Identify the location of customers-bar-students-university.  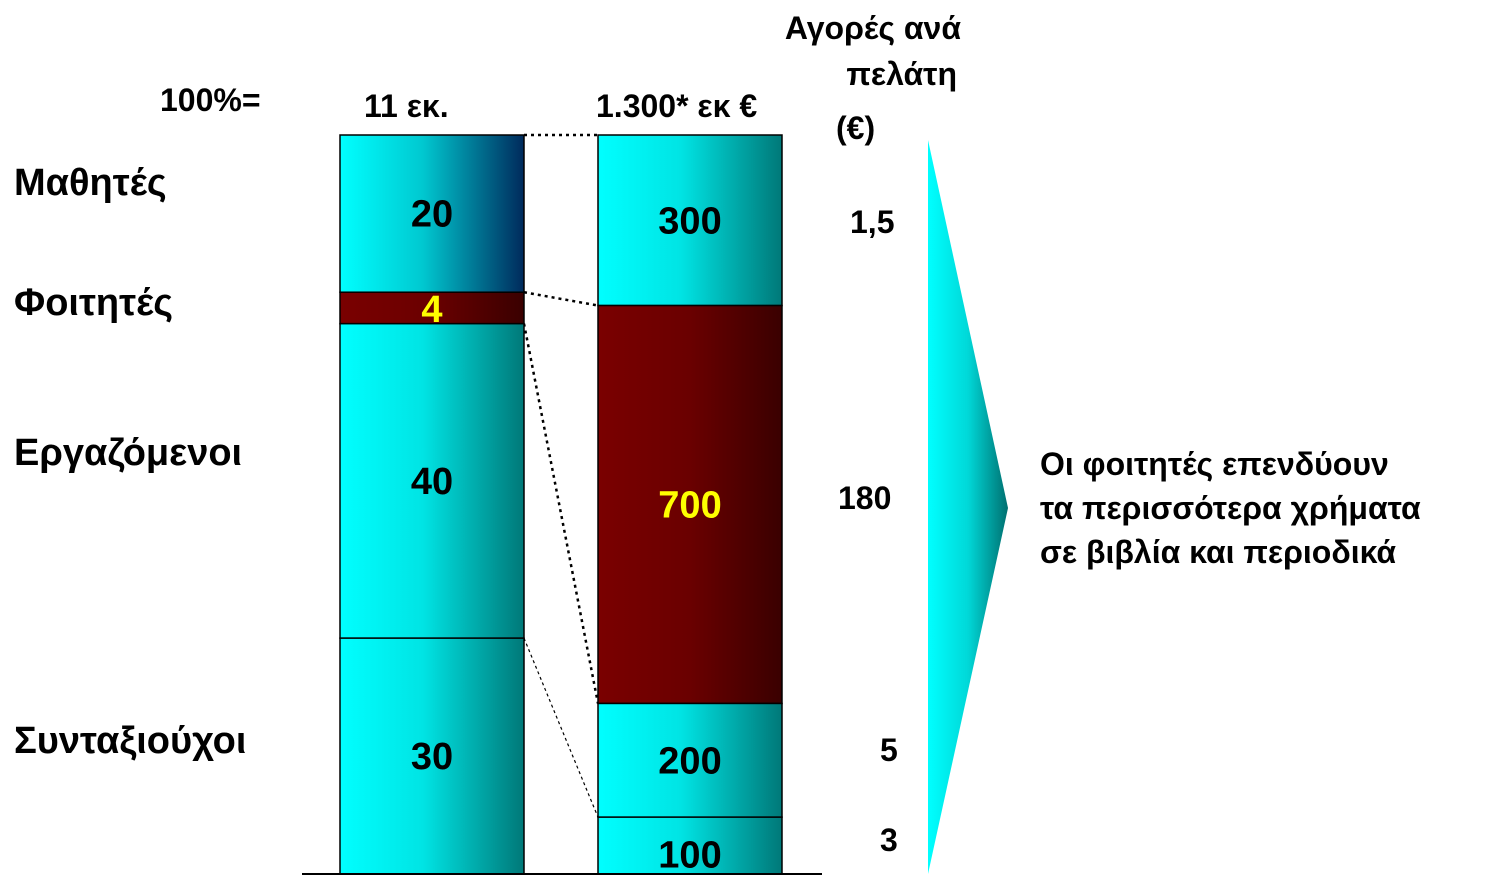
(432, 308).